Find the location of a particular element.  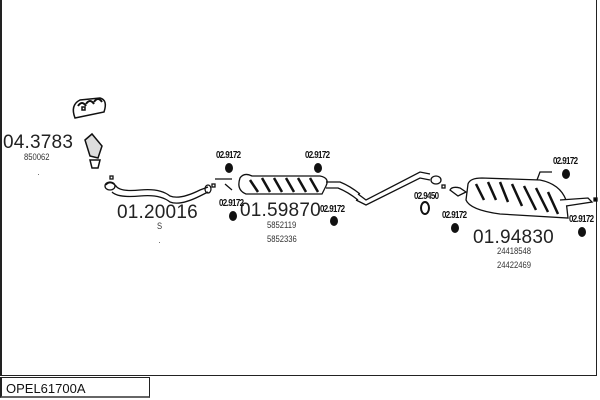

hanger-label: 02.9450 is located at coordinates (426, 196).